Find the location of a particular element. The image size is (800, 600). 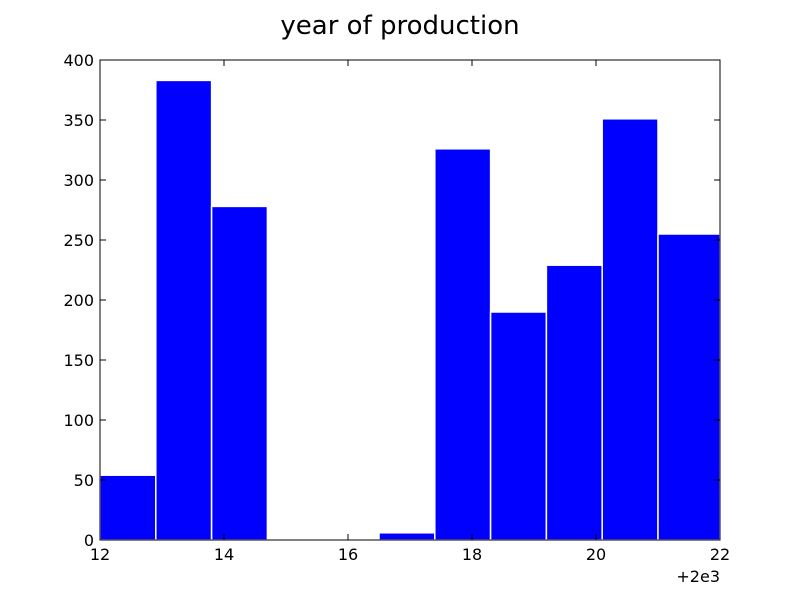

y-tick-label: 350 is located at coordinates (78, 120).